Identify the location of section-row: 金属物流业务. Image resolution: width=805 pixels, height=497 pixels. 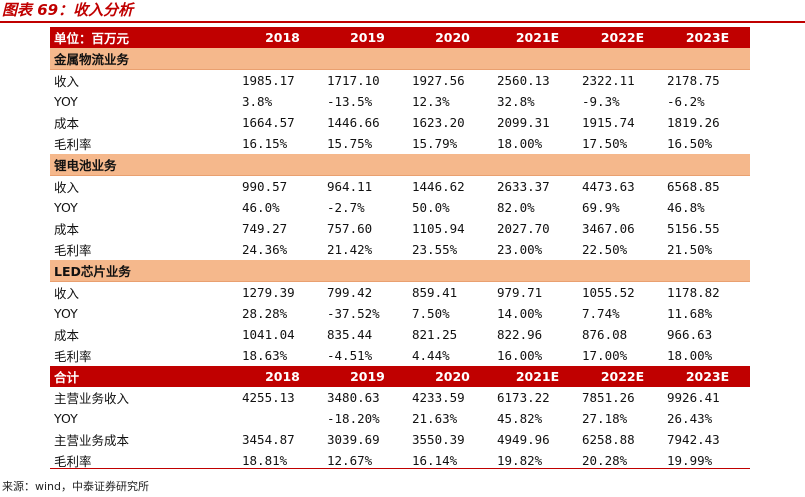
(400, 59).